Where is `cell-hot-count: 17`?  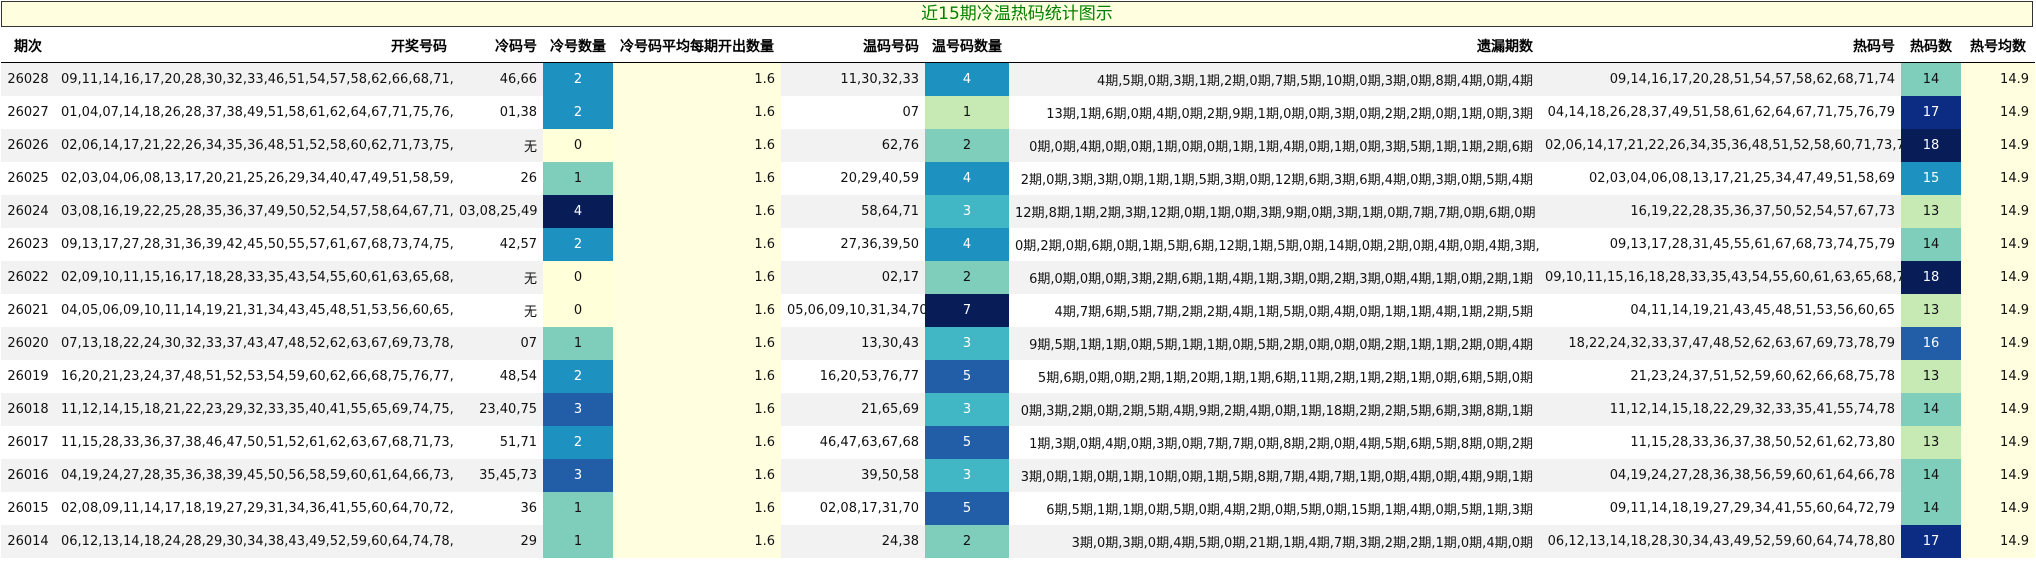
cell-hot-count: 17 is located at coordinates (1931, 112).